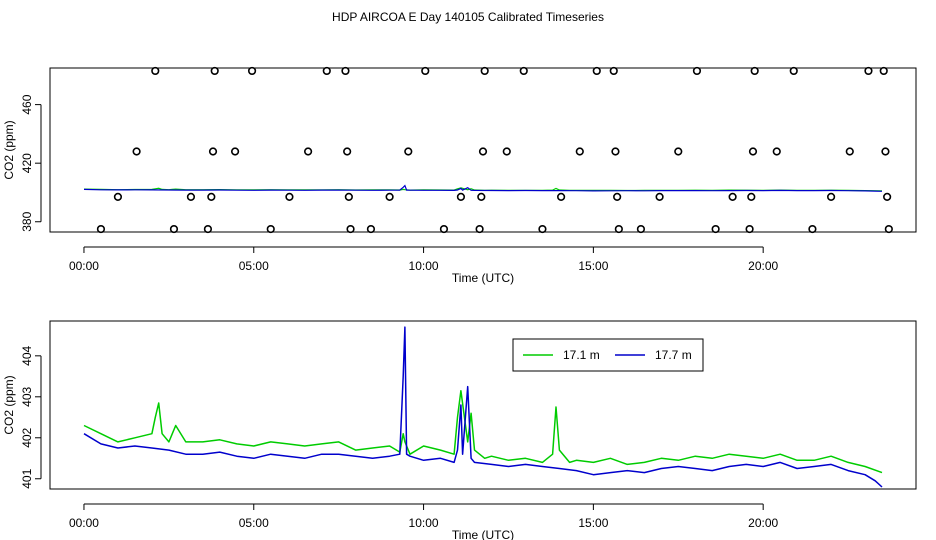  Describe the element at coordinates (27, 396) in the screenshot. I see `y-tick-label: 403` at that location.